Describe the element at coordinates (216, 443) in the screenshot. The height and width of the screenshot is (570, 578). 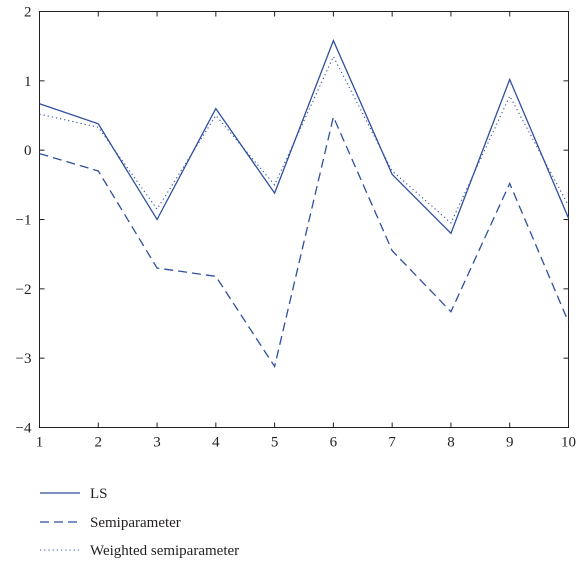
I see `x-tick-label: 4` at that location.